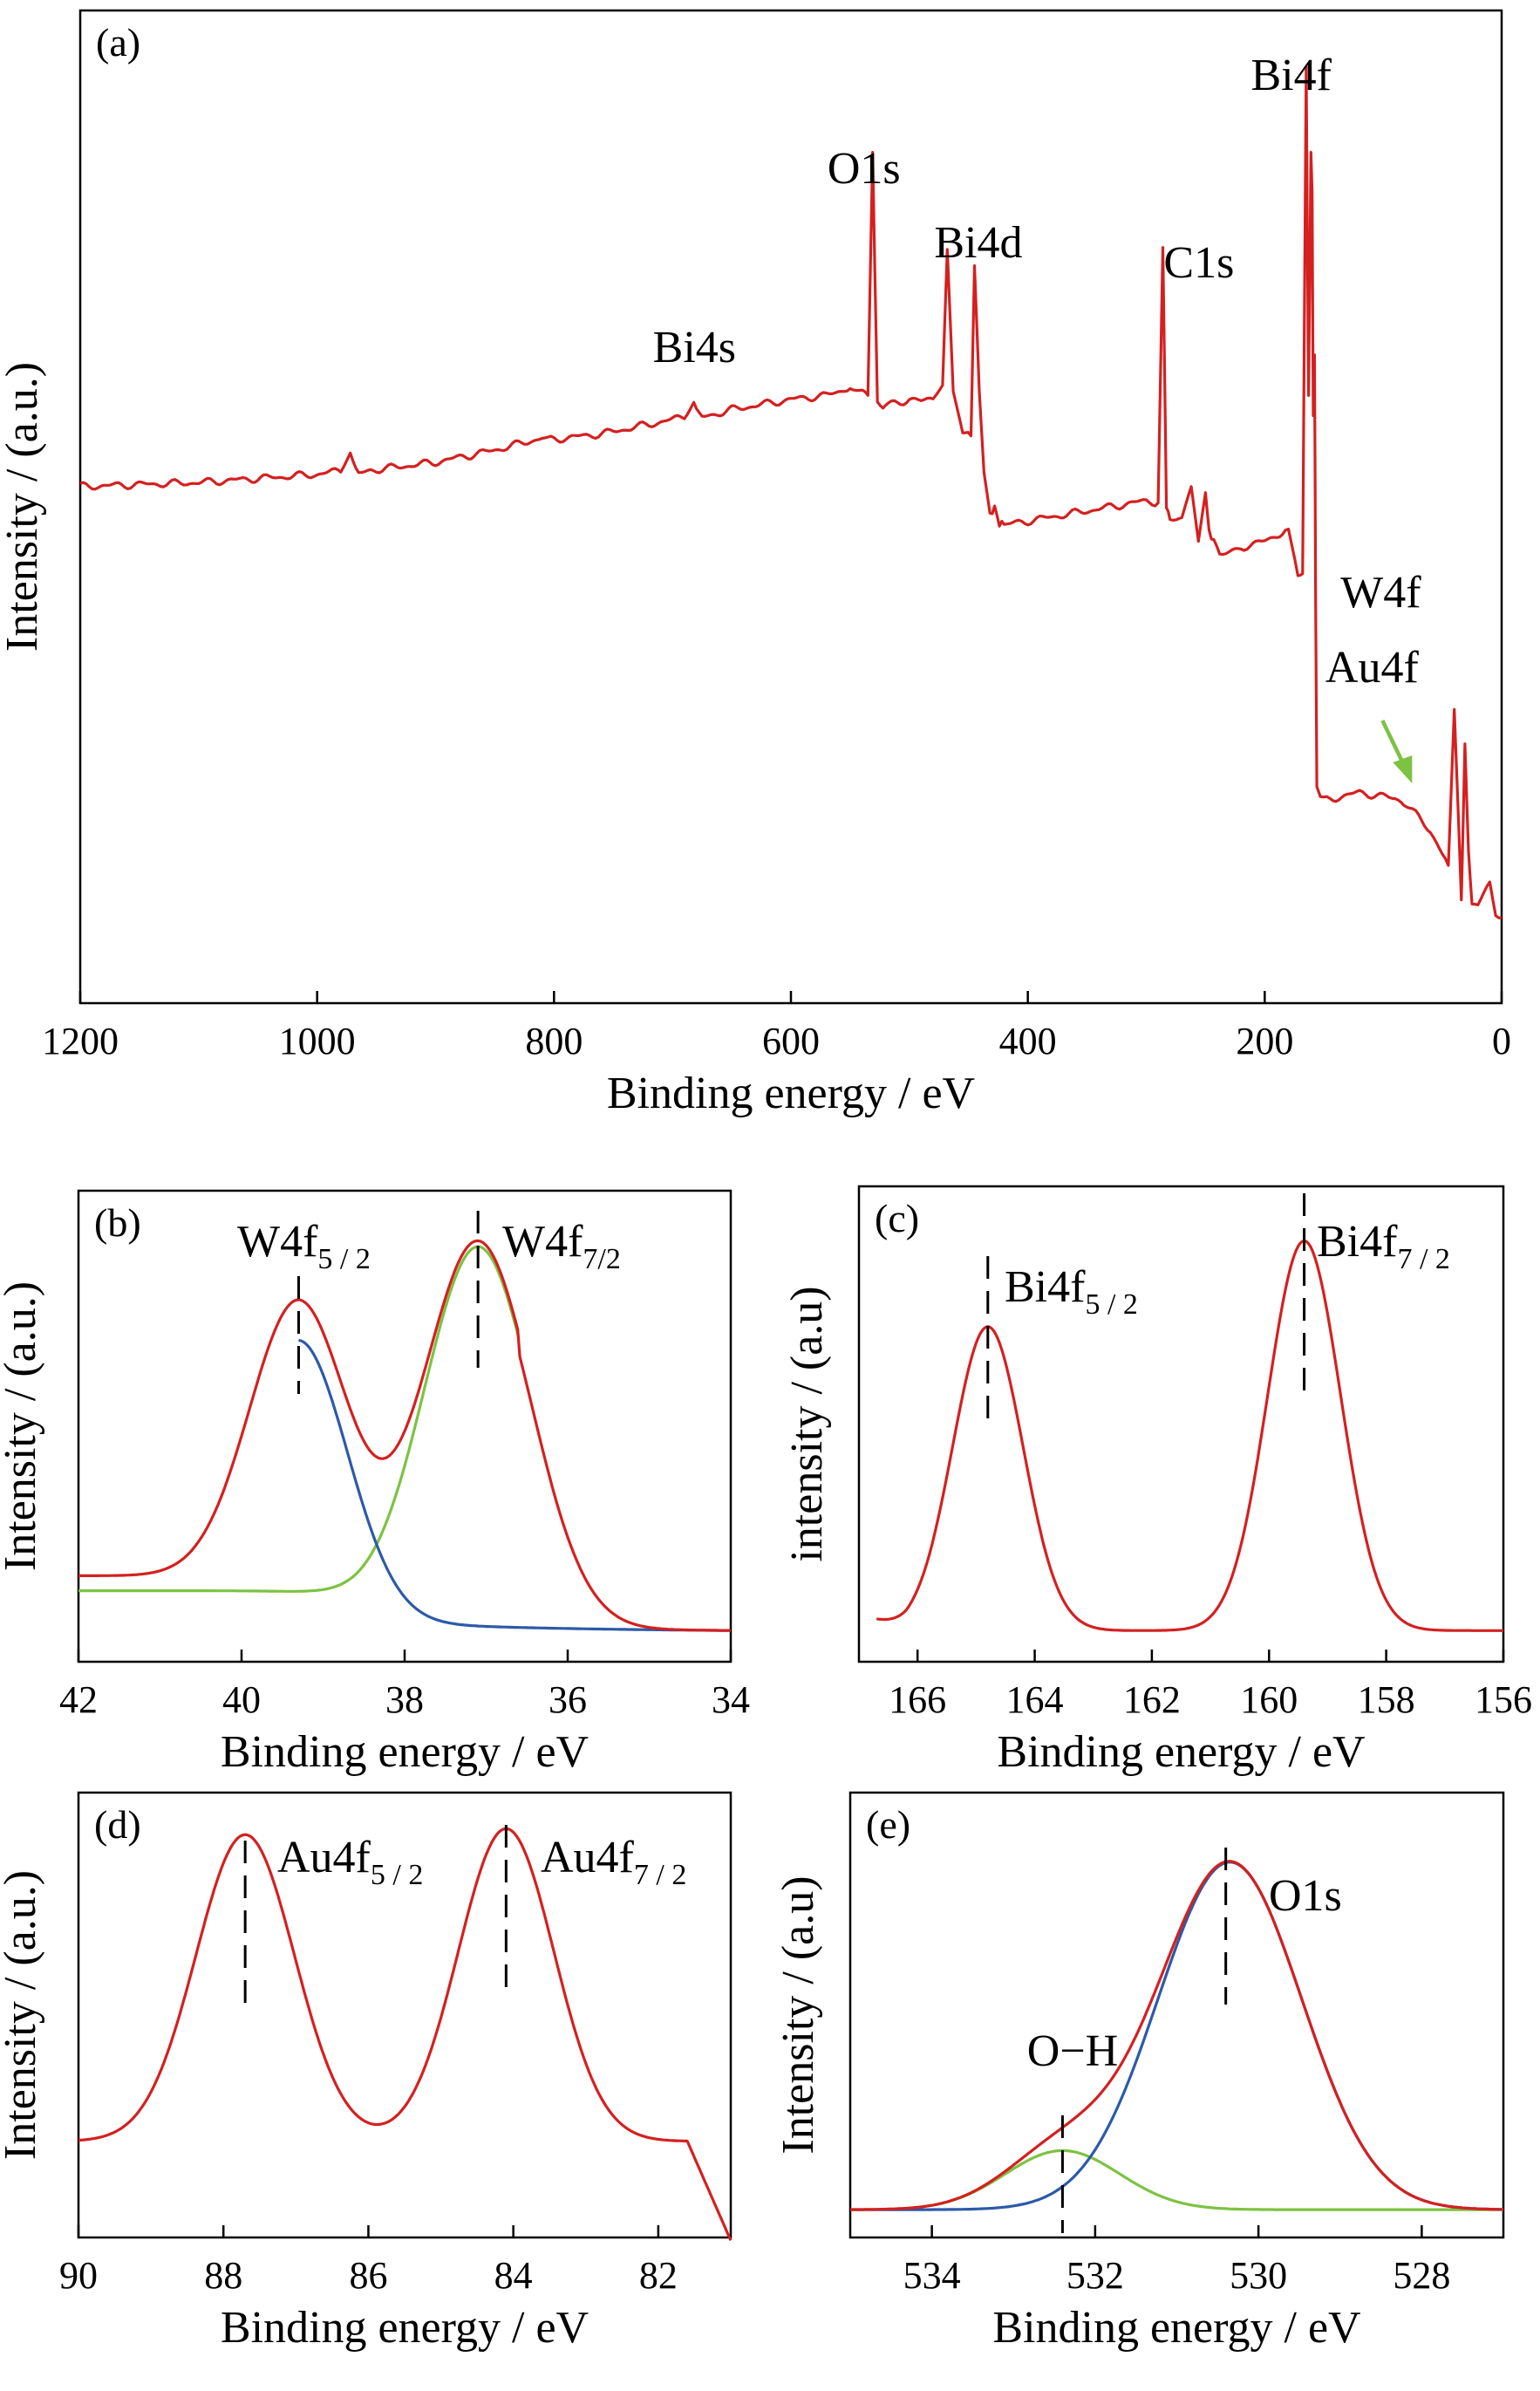 The image size is (1540, 2391). I want to click on peak-label: W4f5 / 2, so click(304, 1246).